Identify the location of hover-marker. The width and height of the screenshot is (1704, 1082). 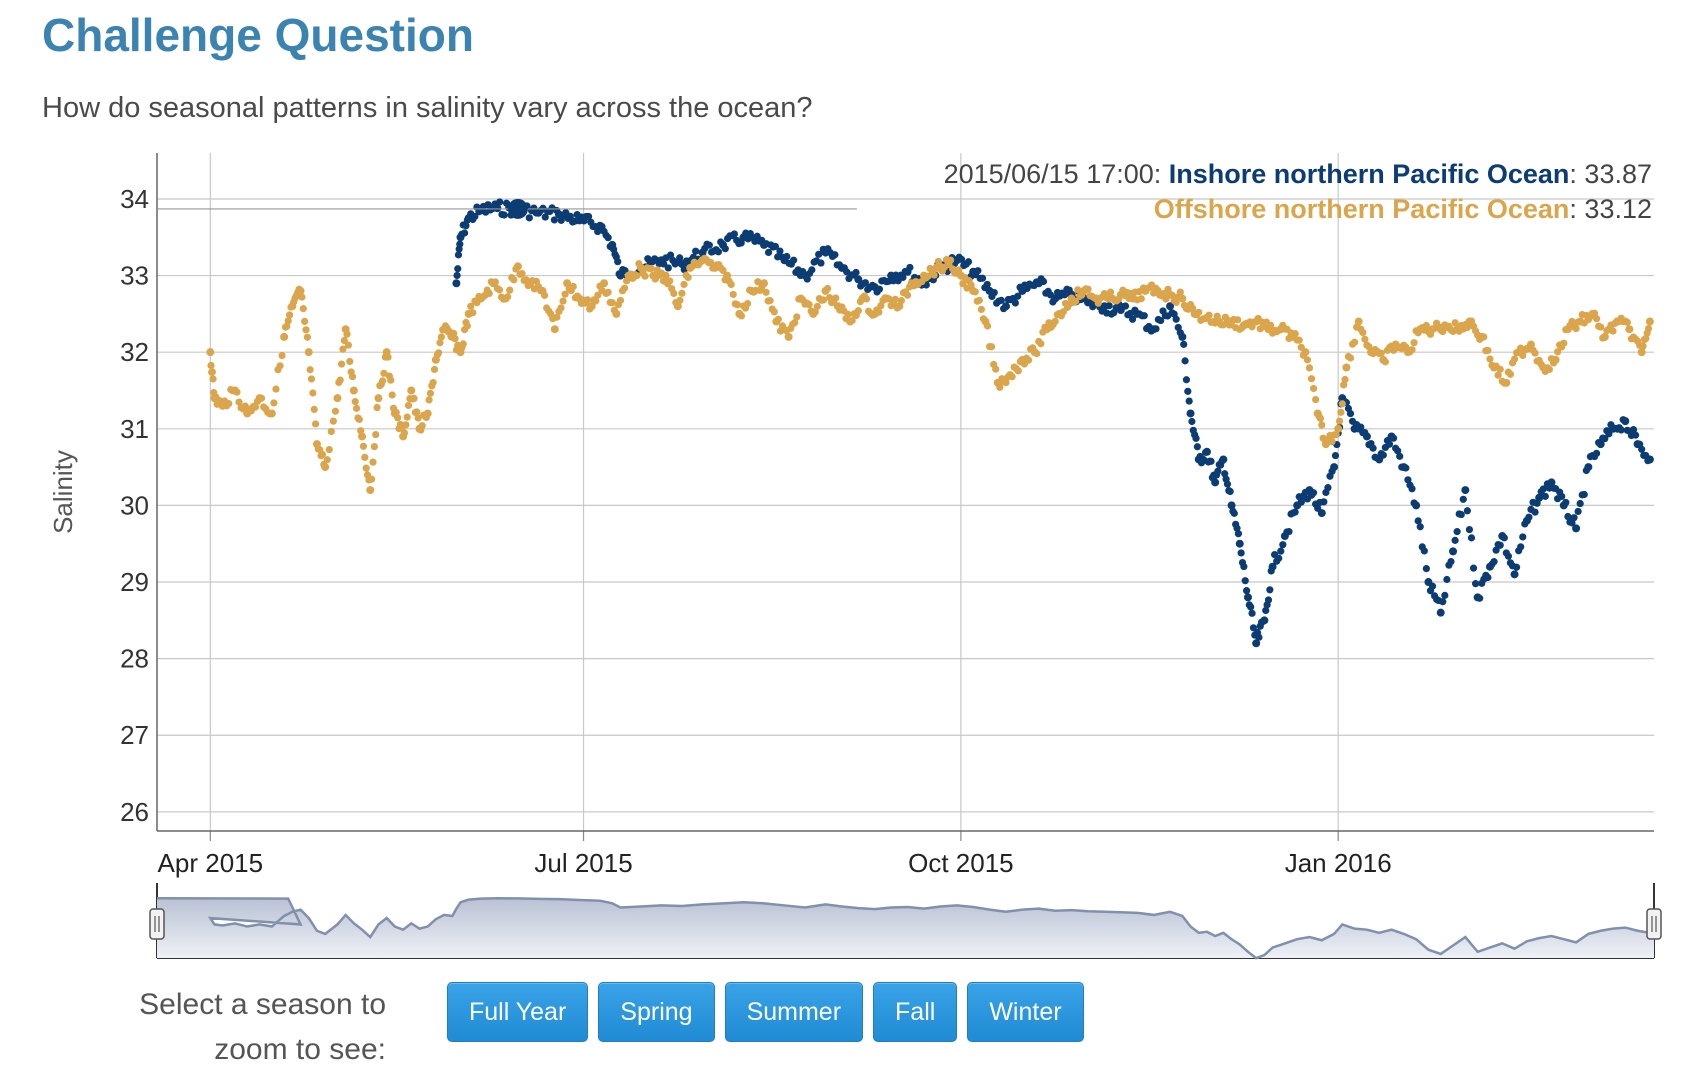
(517, 208).